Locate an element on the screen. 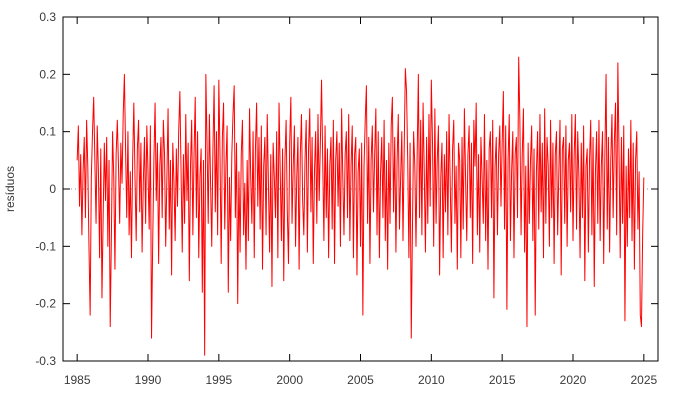 The image size is (680, 400). x-tick-label: 2020 is located at coordinates (573, 380).